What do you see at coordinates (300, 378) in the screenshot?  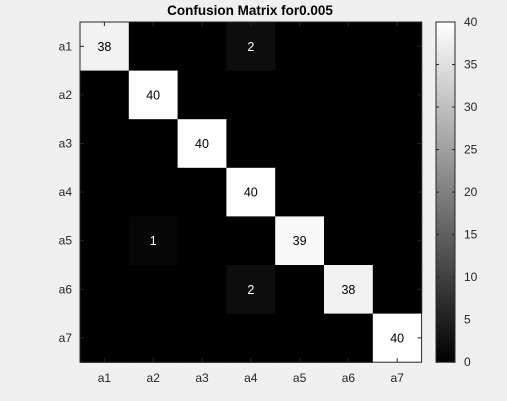 I see `x-tick-label: a5` at bounding box center [300, 378].